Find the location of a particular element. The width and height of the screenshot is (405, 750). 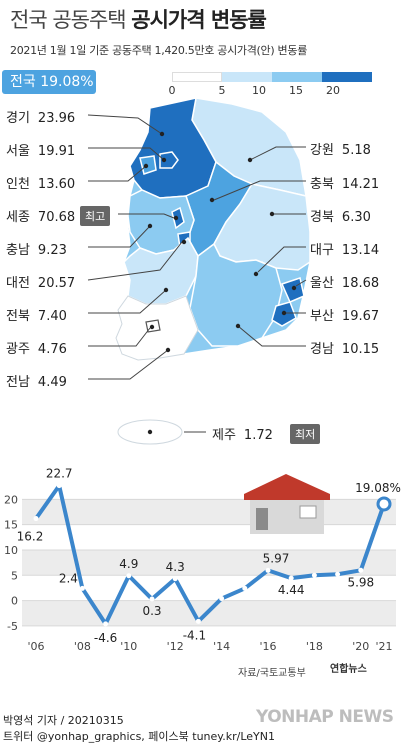

data-label: 19.08% is located at coordinates (378, 488).